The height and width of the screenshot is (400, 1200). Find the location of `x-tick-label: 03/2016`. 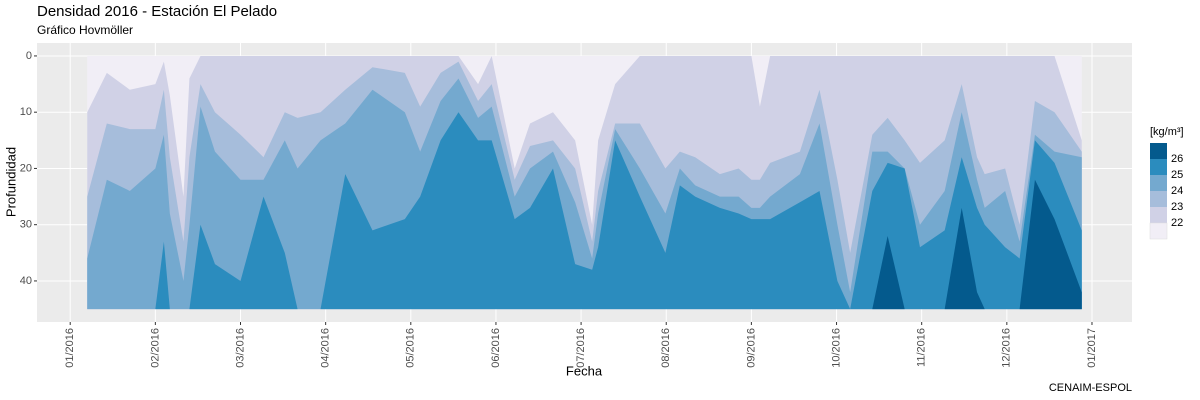

x-tick-label: 03/2016 is located at coordinates (240, 348).